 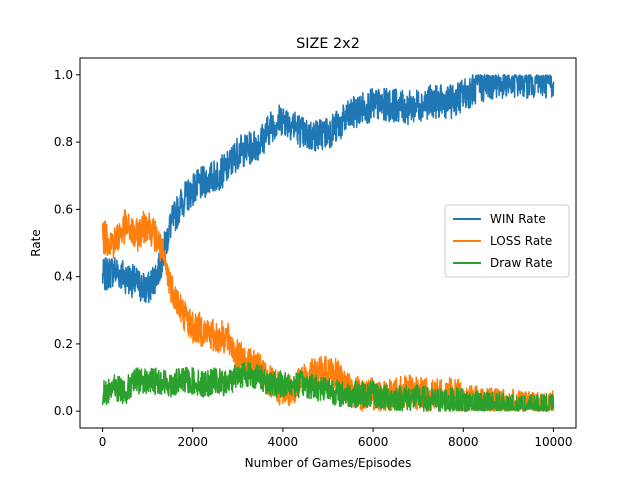 What do you see at coordinates (336, 438) in the screenshot?
I see `x-axis: 0 2000 4000 6000 8000 10000` at bounding box center [336, 438].